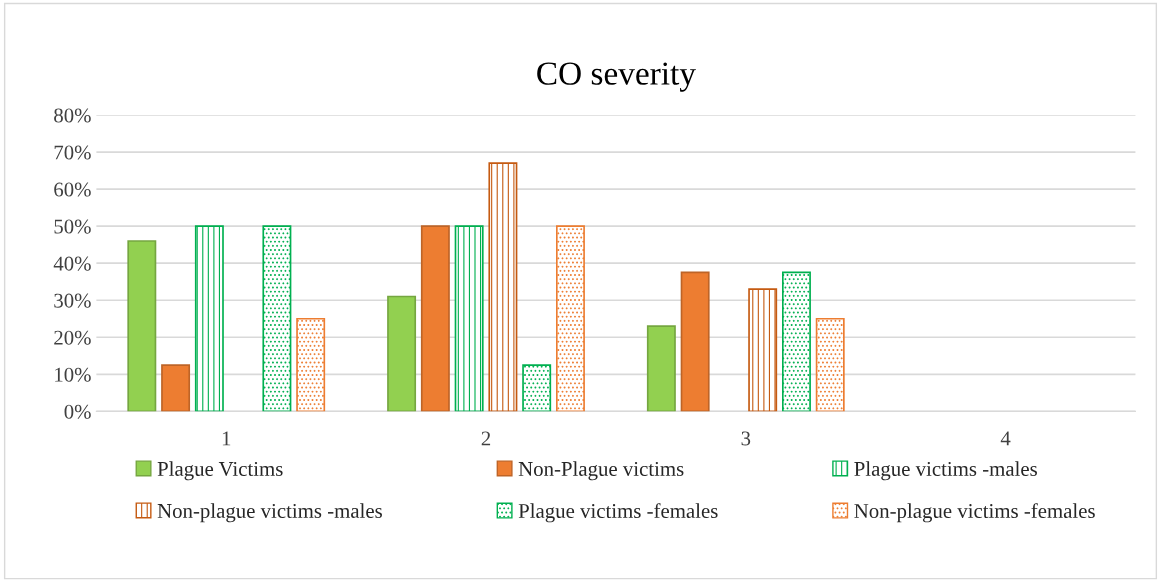 The image size is (1161, 581). Describe the element at coordinates (72, 152) in the screenshot. I see `y-tick-label: 70%` at that location.